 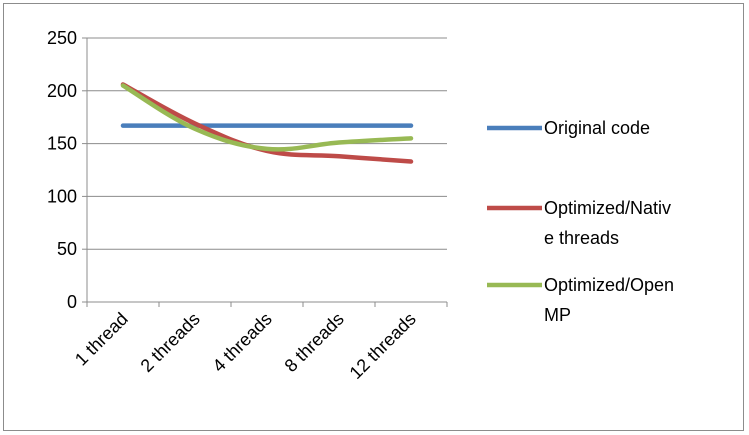 What do you see at coordinates (607, 208) in the screenshot?
I see `legend-label: Optimized/Nativ` at bounding box center [607, 208].